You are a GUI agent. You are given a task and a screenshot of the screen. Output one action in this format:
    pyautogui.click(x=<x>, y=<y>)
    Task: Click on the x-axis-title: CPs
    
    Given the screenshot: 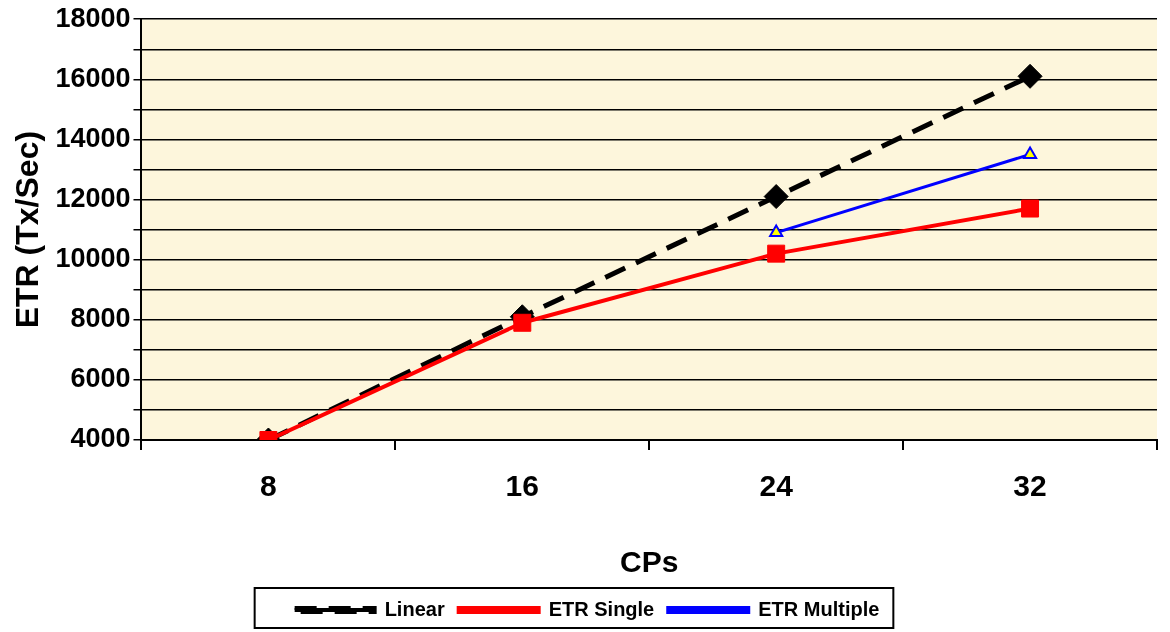 What is the action you would take?
    pyautogui.click(x=649, y=562)
    